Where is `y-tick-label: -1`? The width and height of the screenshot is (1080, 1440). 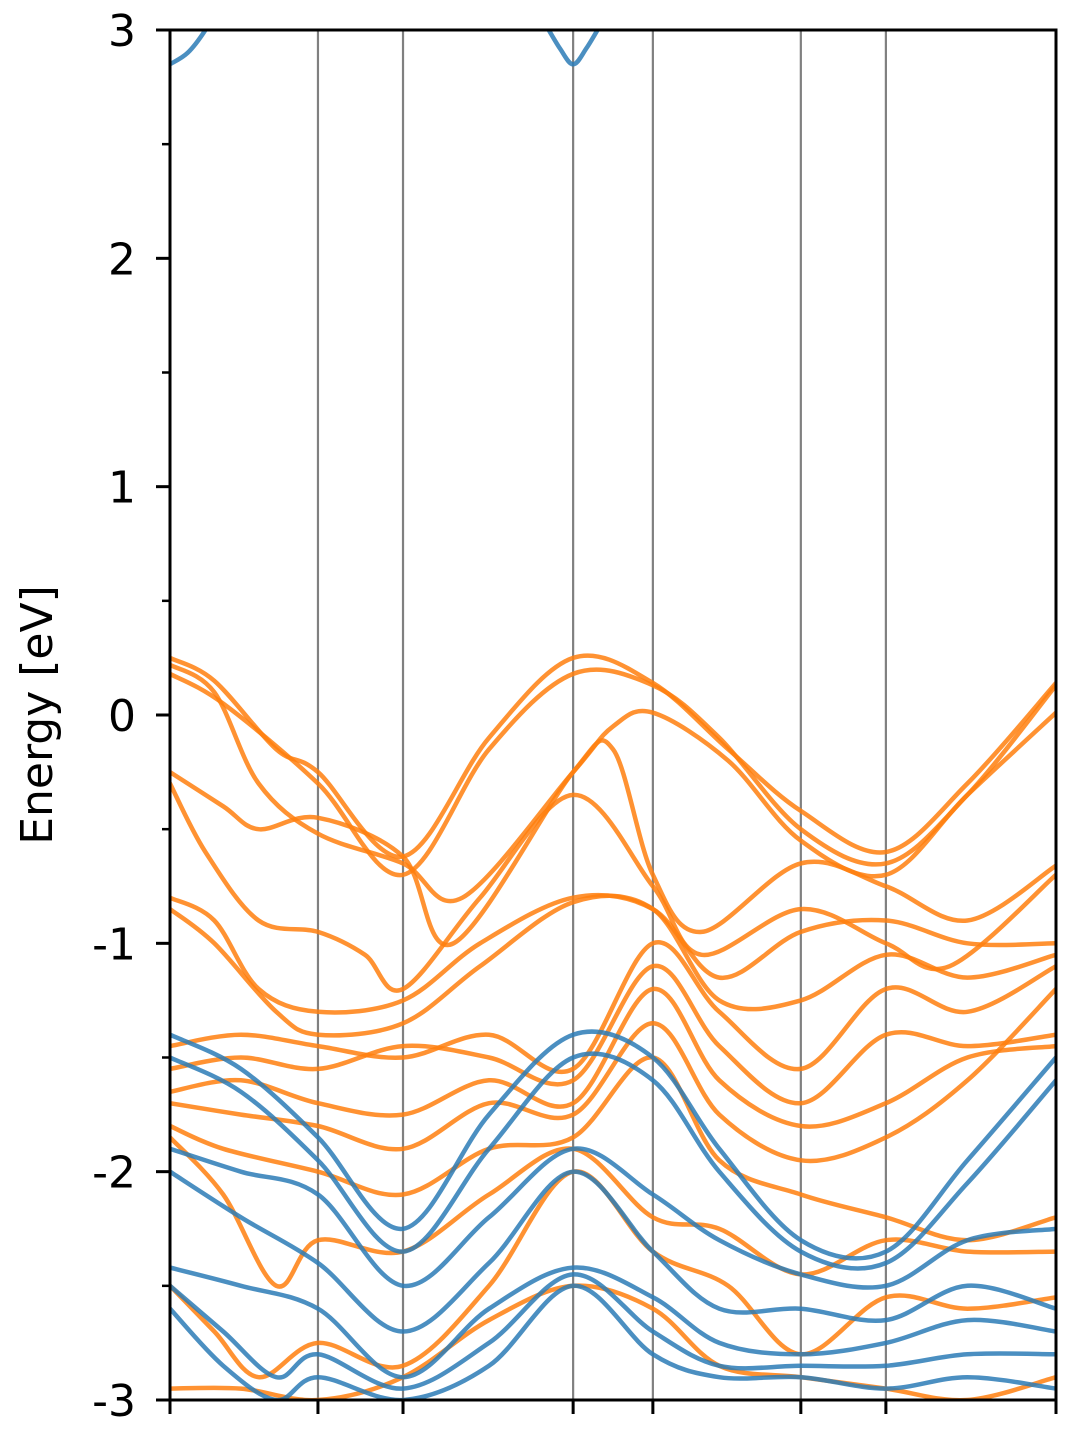 y-tick-label: -1 is located at coordinates (114, 944).